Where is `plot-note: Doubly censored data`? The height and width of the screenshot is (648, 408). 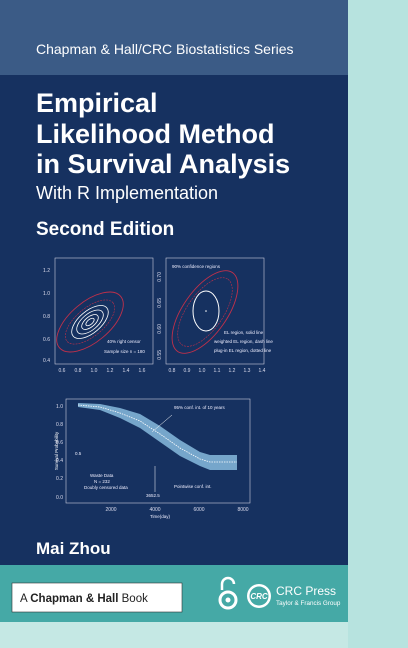
plot-note: Doubly censored data is located at coordinates (106, 487).